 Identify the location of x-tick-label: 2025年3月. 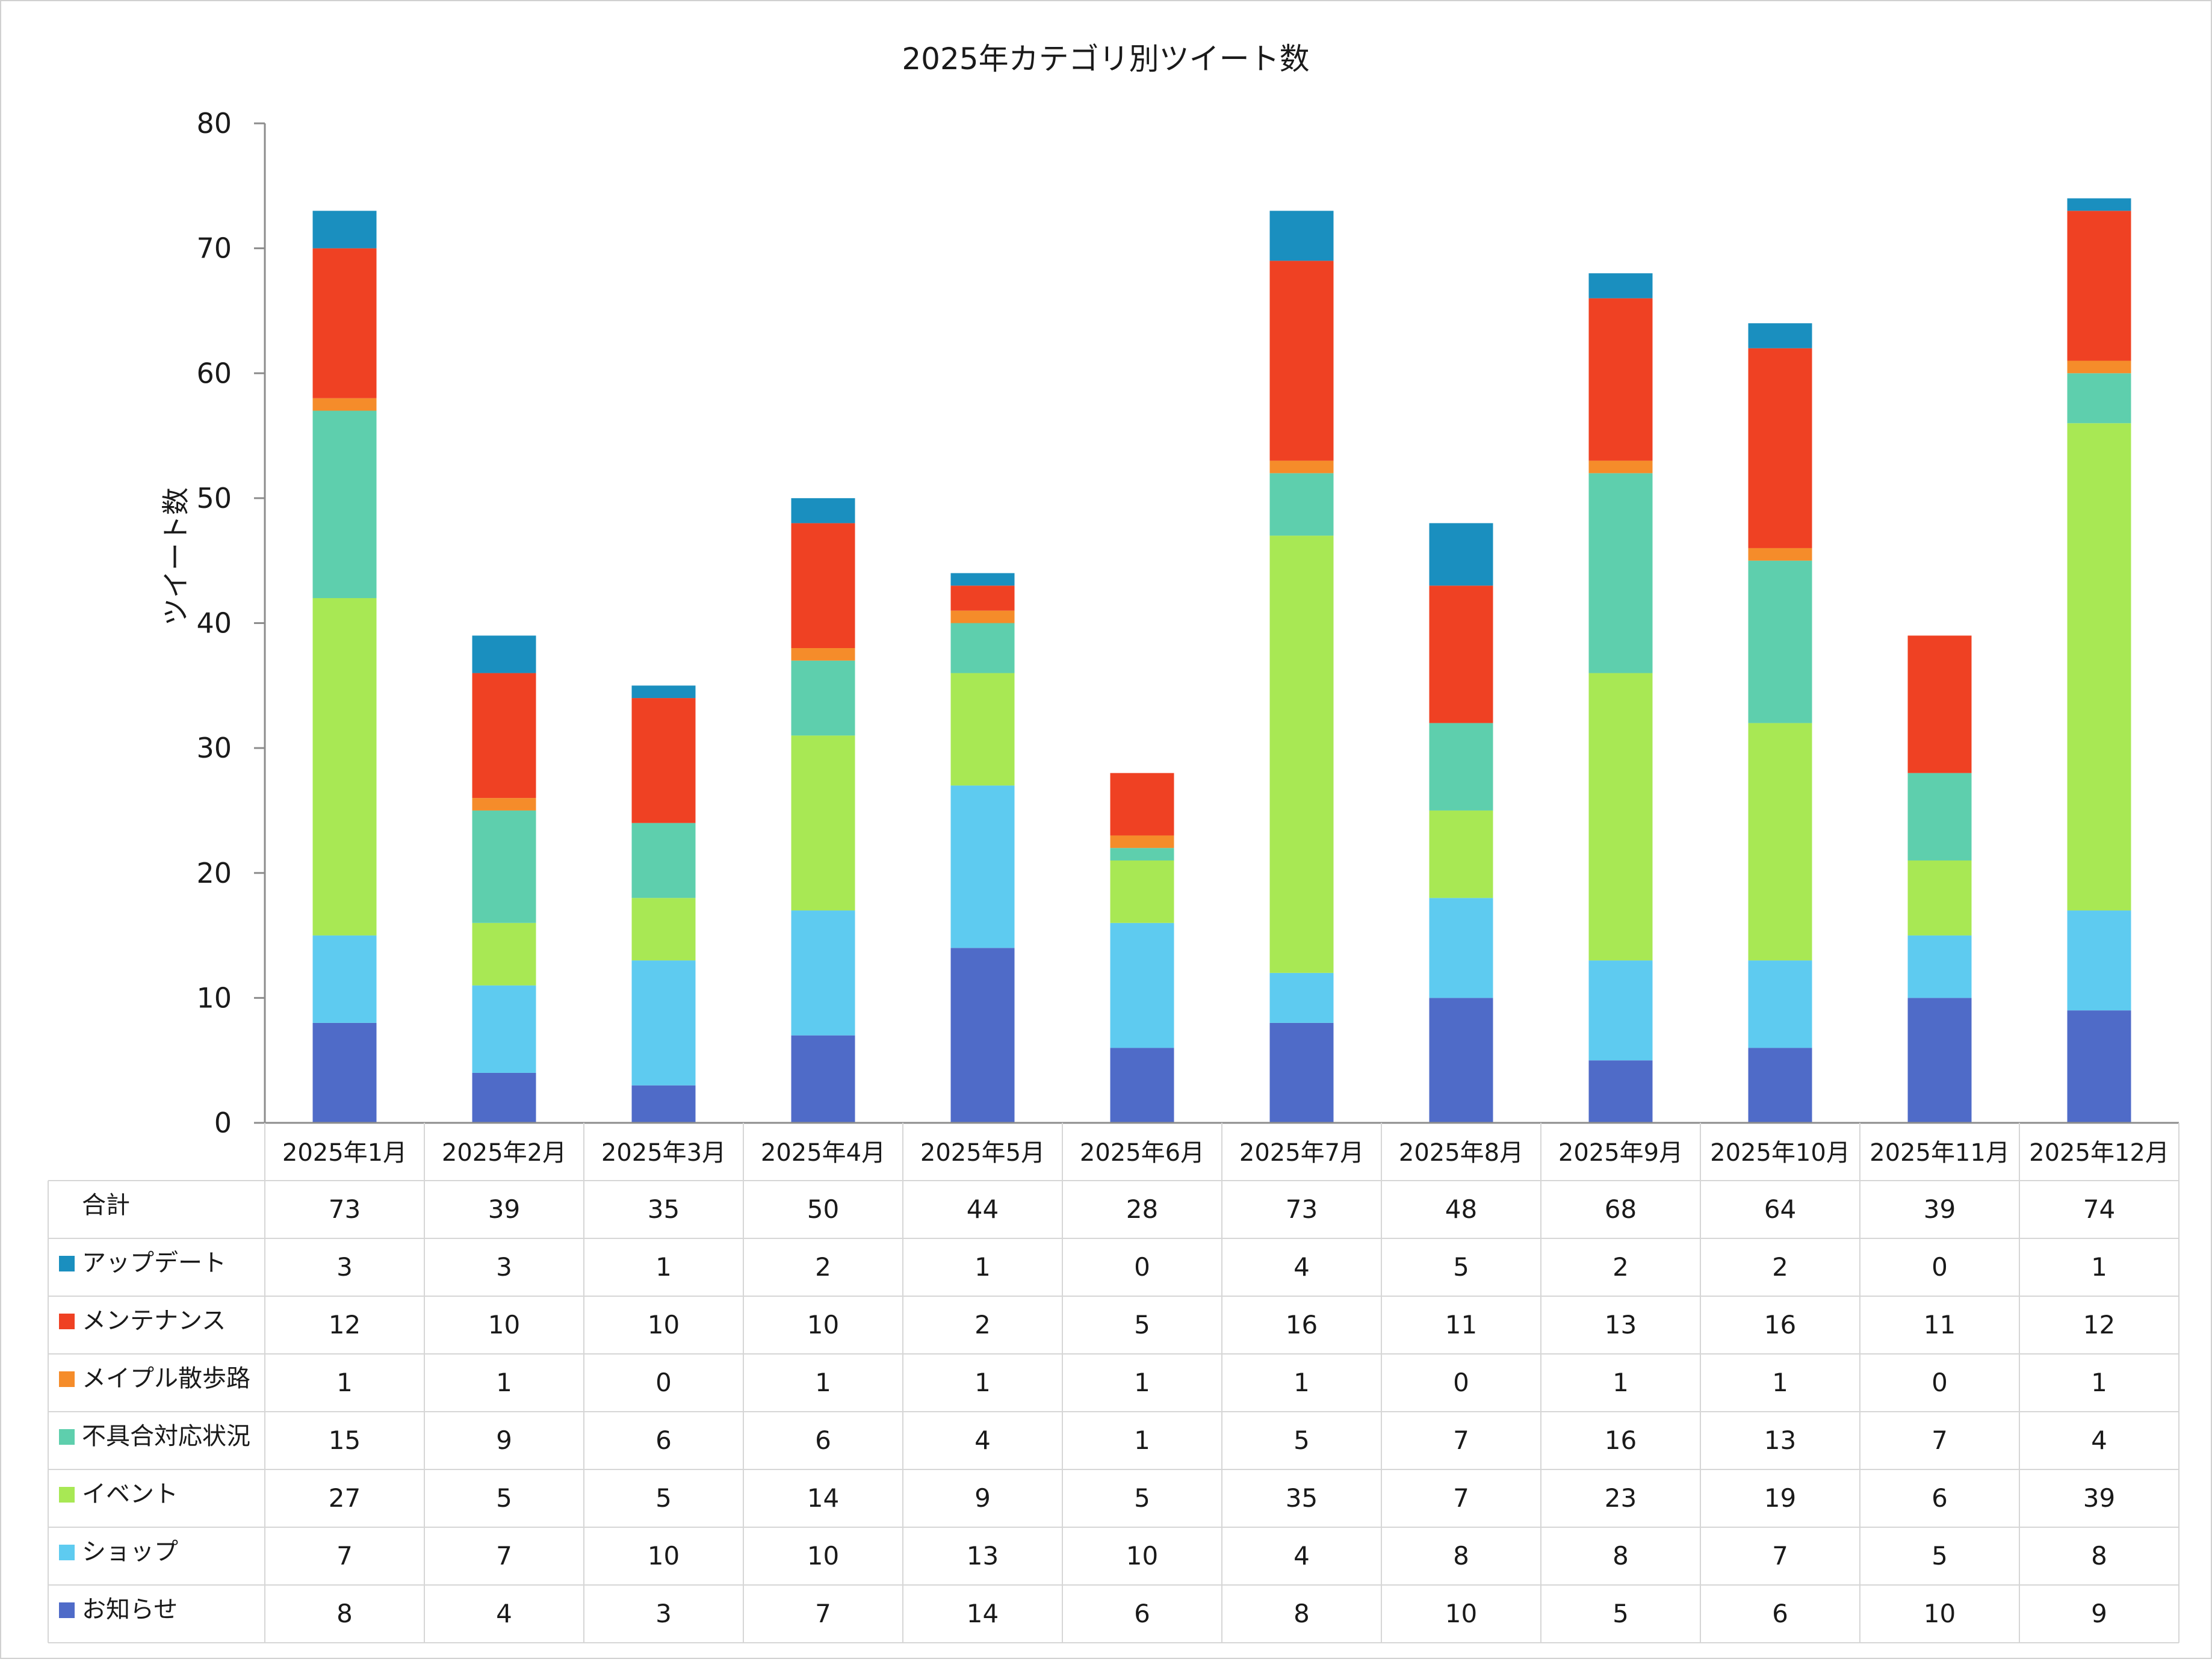
(664, 1153).